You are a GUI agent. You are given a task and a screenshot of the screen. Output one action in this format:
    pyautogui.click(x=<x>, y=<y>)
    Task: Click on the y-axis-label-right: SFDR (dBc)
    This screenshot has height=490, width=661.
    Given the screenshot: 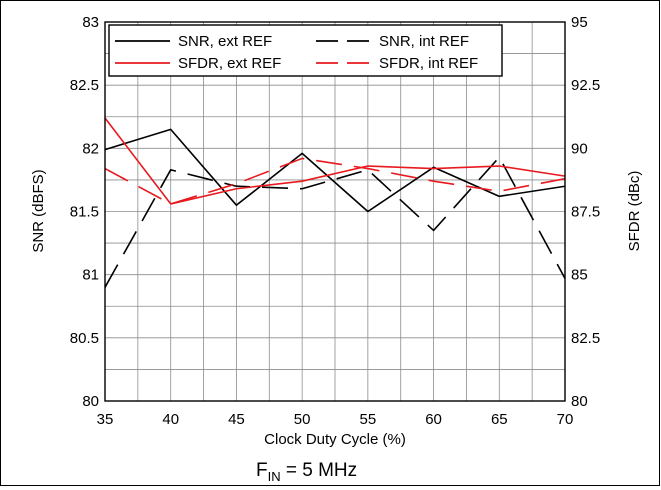 What is the action you would take?
    pyautogui.click(x=634, y=211)
    